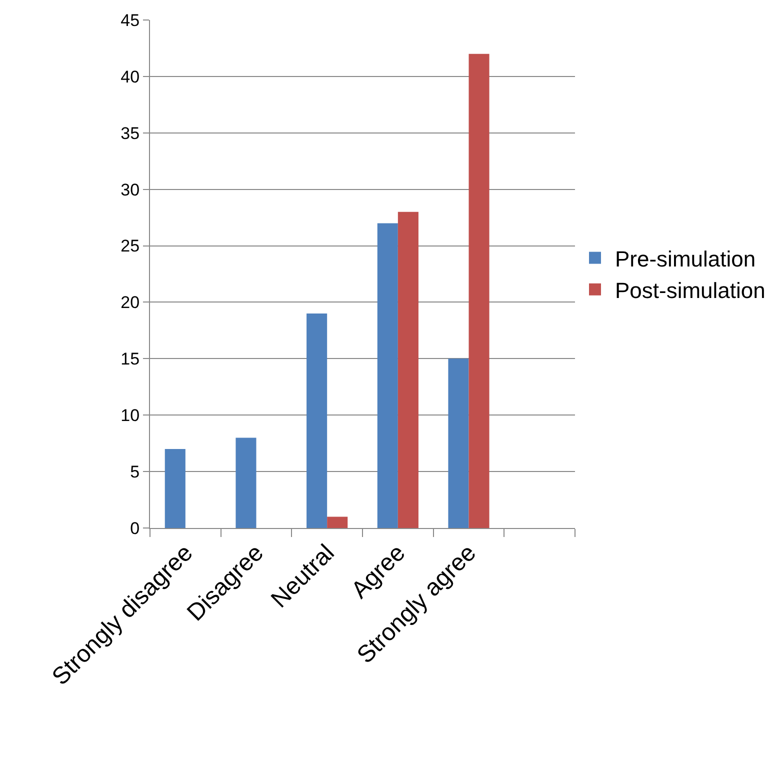  What do you see at coordinates (130, 76) in the screenshot?
I see `y-tick-label: 40` at bounding box center [130, 76].